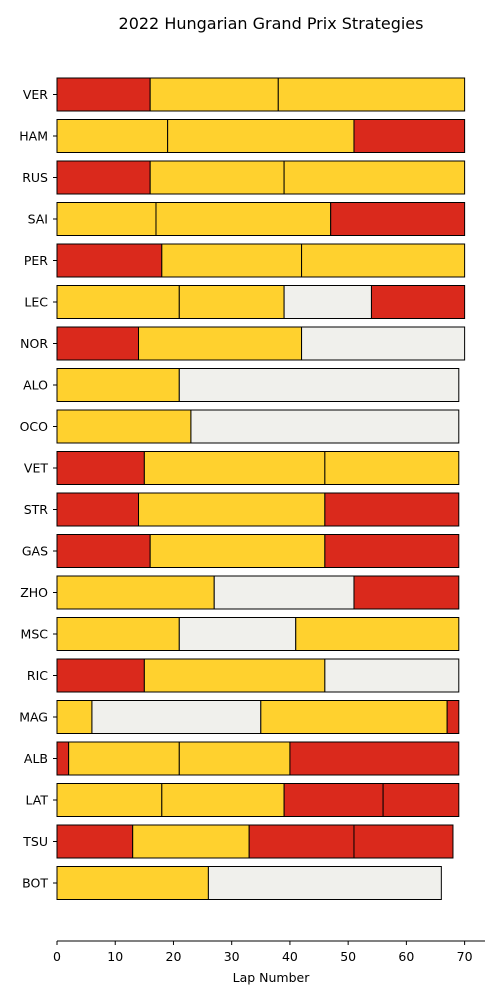 Image resolution: width=500 pixels, height=1000 pixels. Describe the element at coordinates (36, 758) in the screenshot. I see `y-tick-label-alb: ALB` at that location.